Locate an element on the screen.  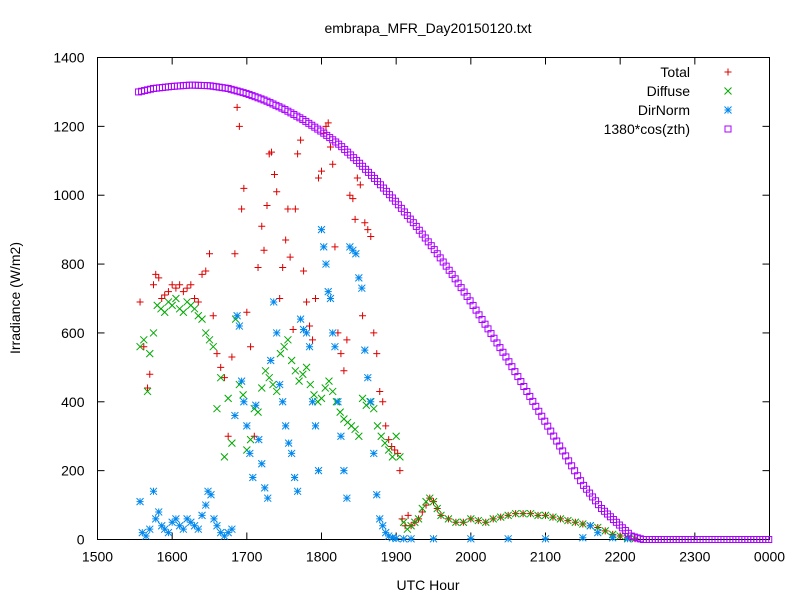
y-tick-label: 200 is located at coordinates (73, 471).